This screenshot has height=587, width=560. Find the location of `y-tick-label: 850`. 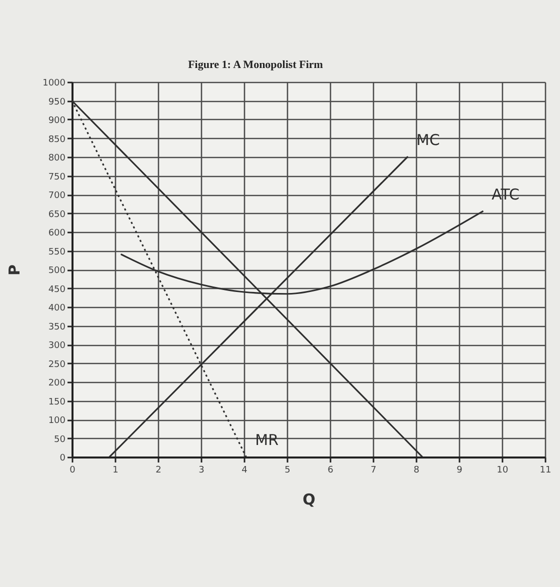

y-tick-label: 850 is located at coordinates (57, 139).